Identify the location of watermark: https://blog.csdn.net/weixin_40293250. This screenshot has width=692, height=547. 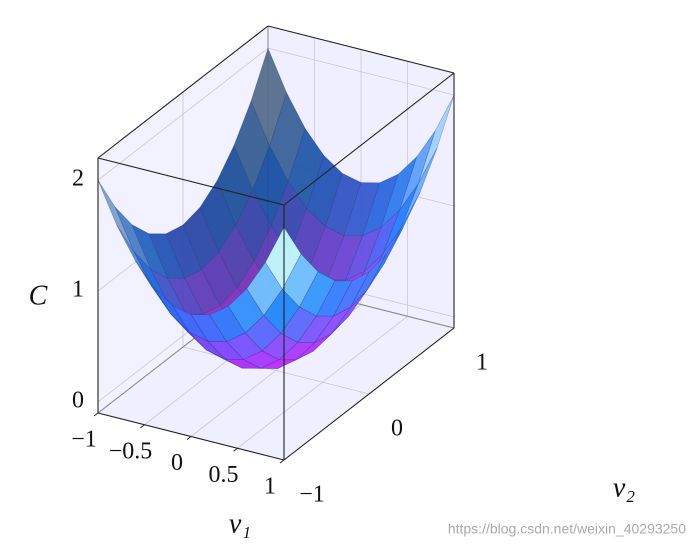
(567, 529).